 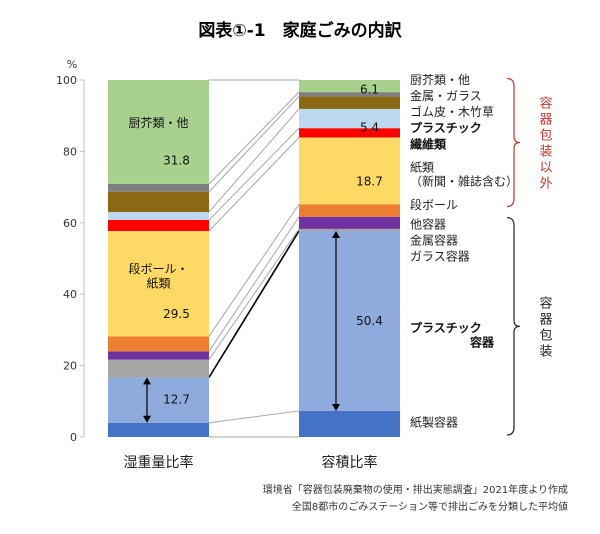 I want to click on source-line-1: 環境省「容器包装廃棄物の使用・排出実態調査」2021年度より作成, so click(x=415, y=489).